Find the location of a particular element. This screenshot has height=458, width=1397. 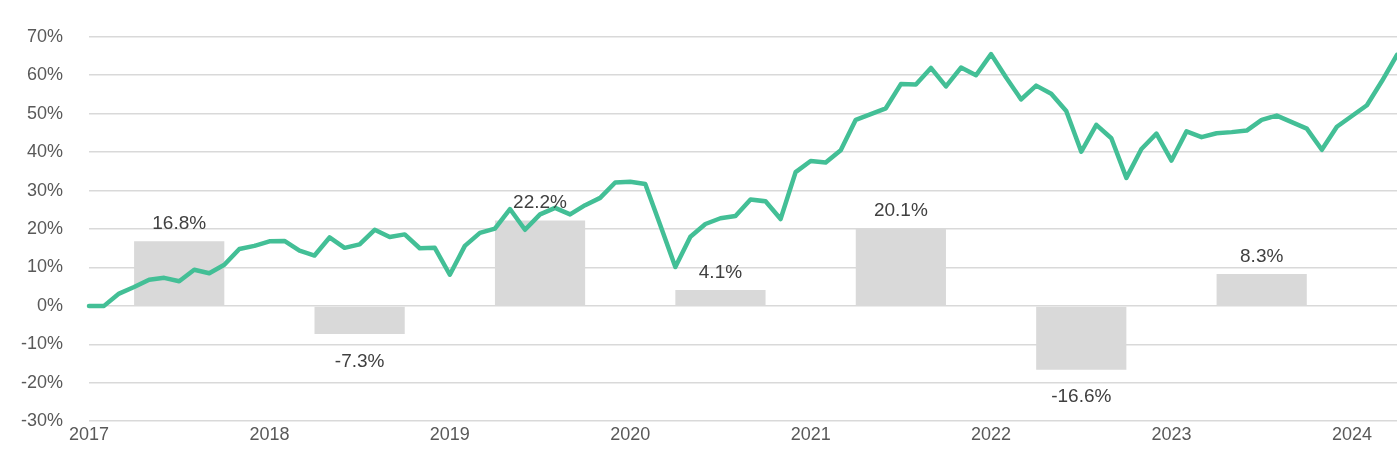

data-label: 8.3% is located at coordinates (1262, 255).